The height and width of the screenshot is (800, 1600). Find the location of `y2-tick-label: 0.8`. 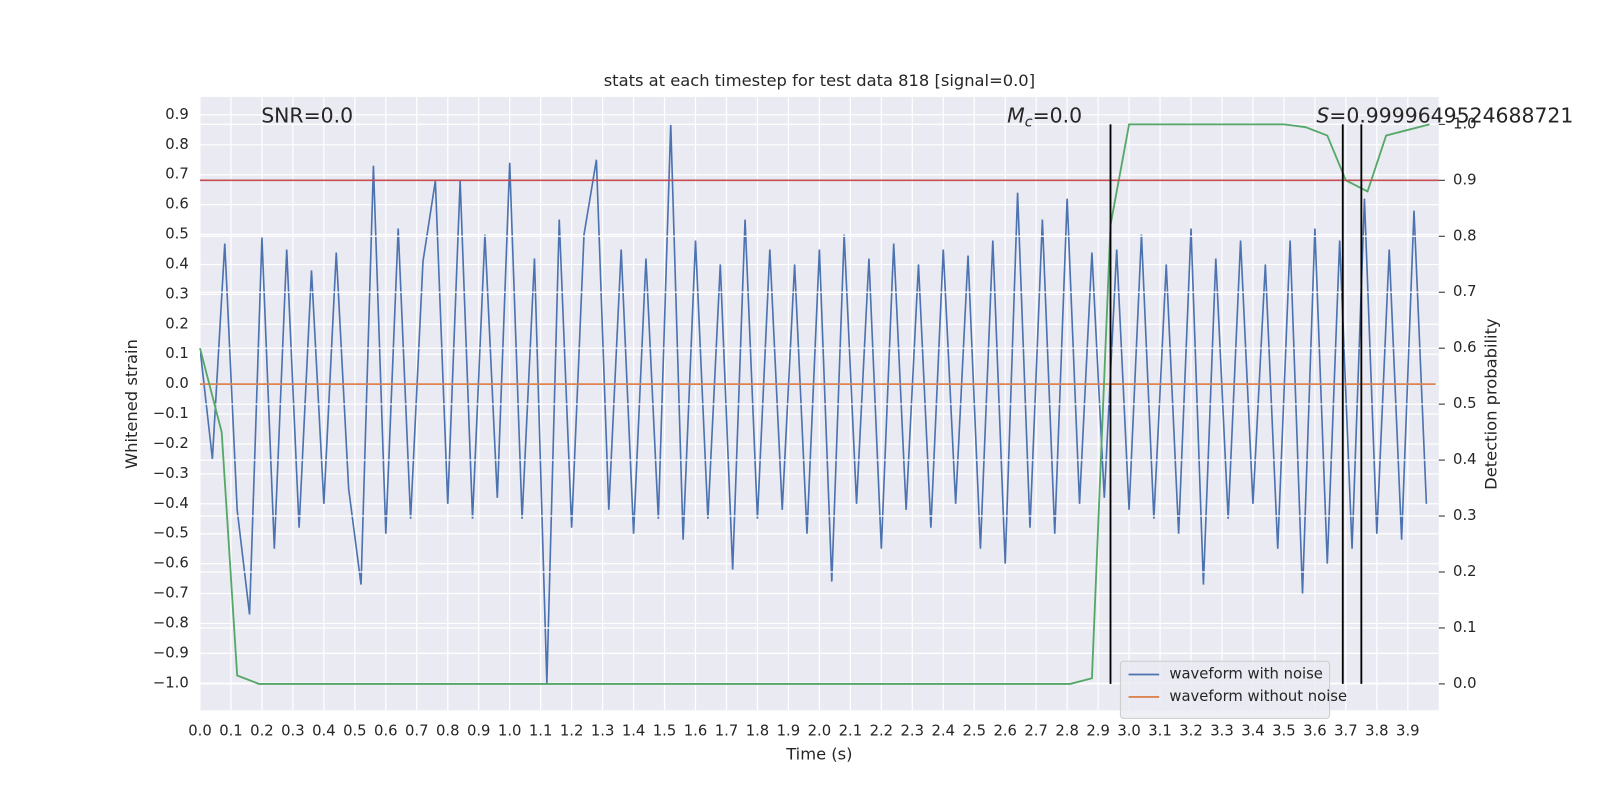

y2-tick-label: 0.8 is located at coordinates (1465, 235).